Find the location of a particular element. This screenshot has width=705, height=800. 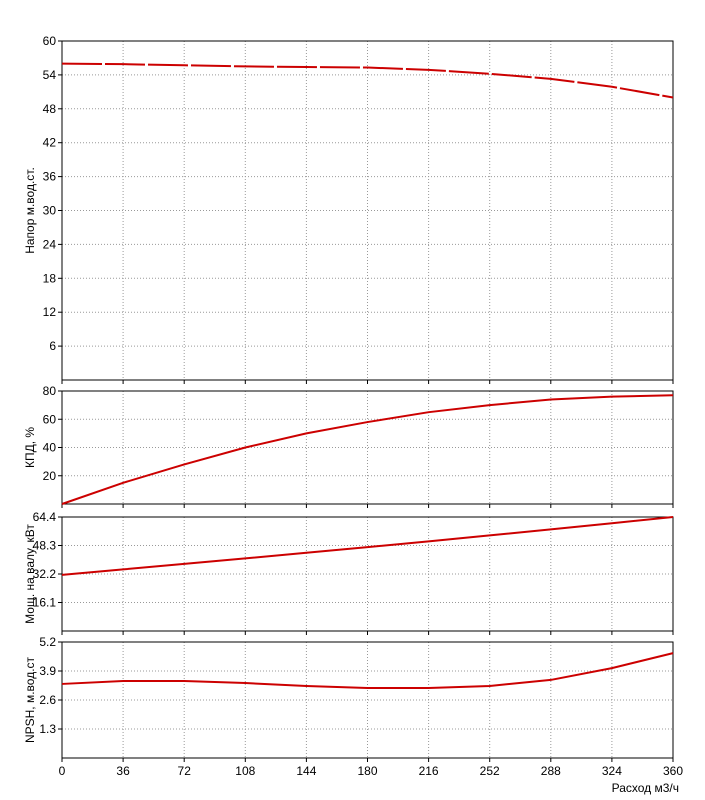

x-tick-label: 216 is located at coordinates (429, 771).